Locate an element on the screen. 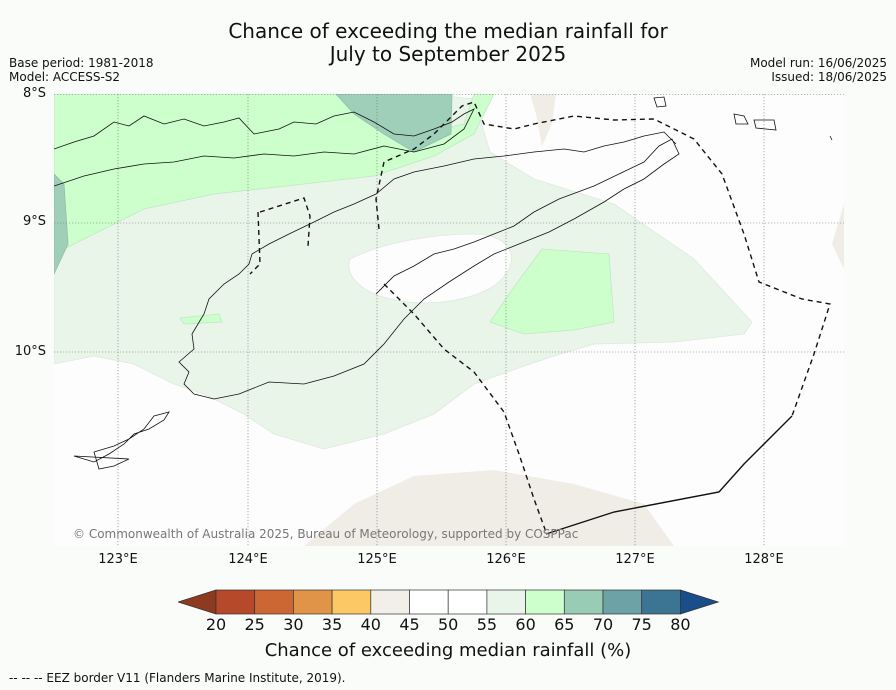 This screenshot has height=690, width=896. zone-65-70-west is located at coordinates (61, 224).